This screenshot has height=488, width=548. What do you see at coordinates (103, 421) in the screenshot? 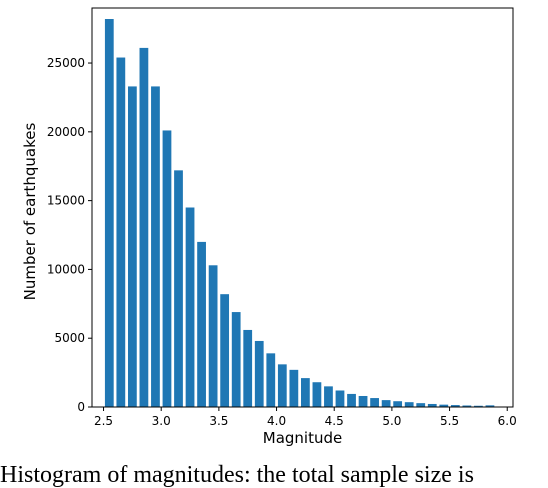
I see `x-tick-label: 2.5` at bounding box center [103, 421].